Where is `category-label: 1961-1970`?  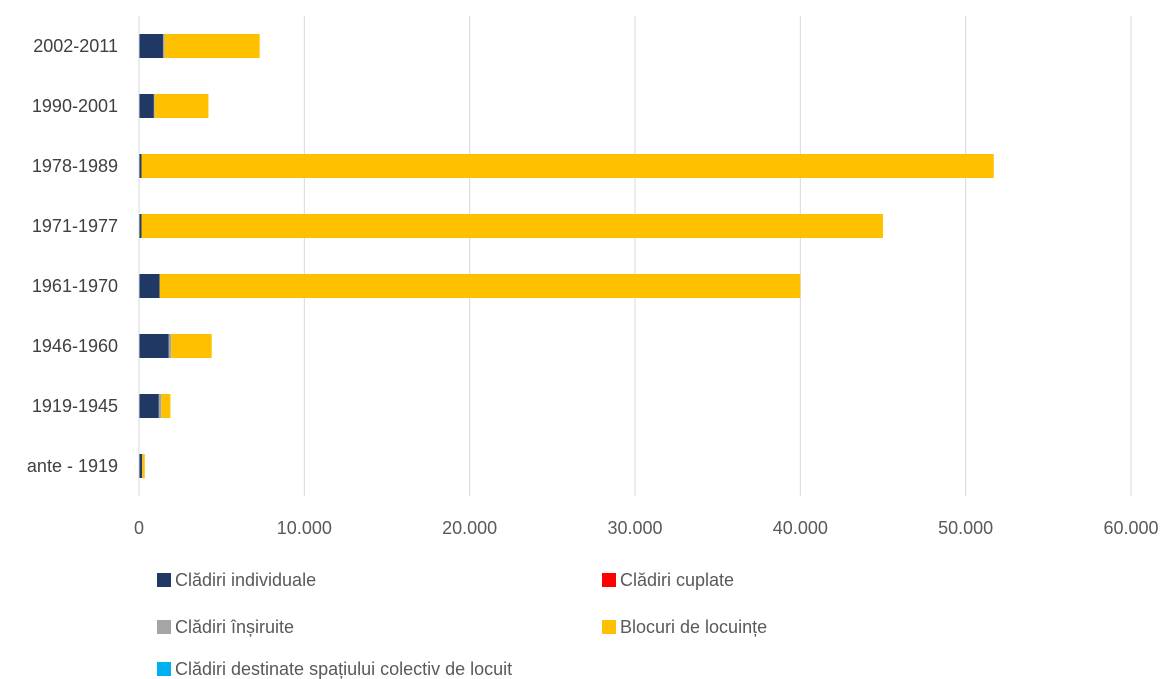
category-label: 1961-1970 is located at coordinates (75, 286).